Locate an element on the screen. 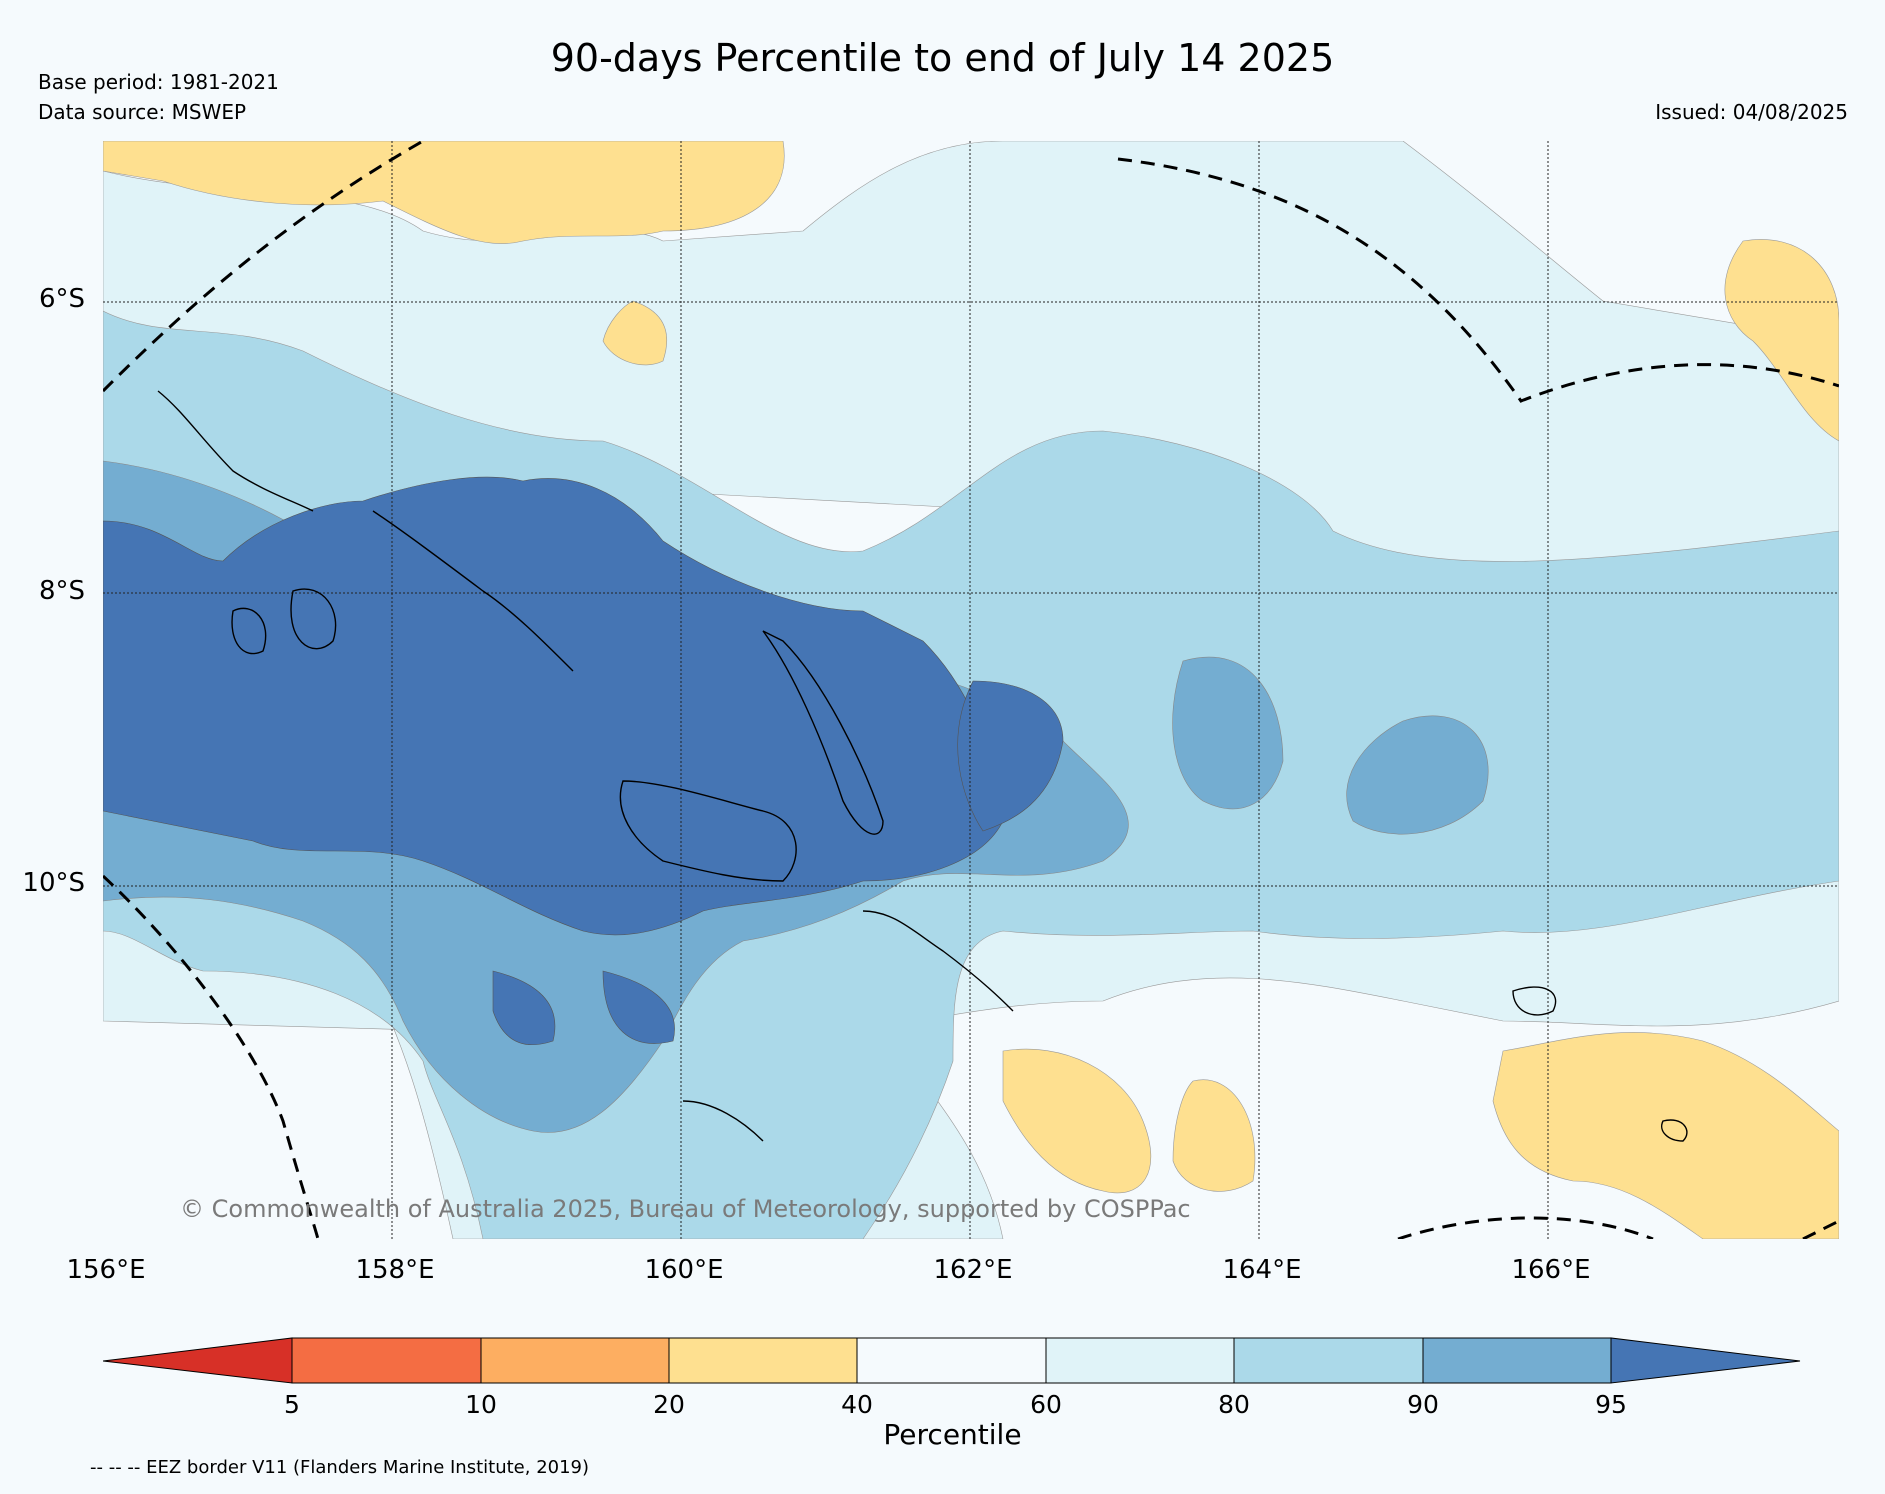  lat-label-6s: 6°S is located at coordinates (61, 299).